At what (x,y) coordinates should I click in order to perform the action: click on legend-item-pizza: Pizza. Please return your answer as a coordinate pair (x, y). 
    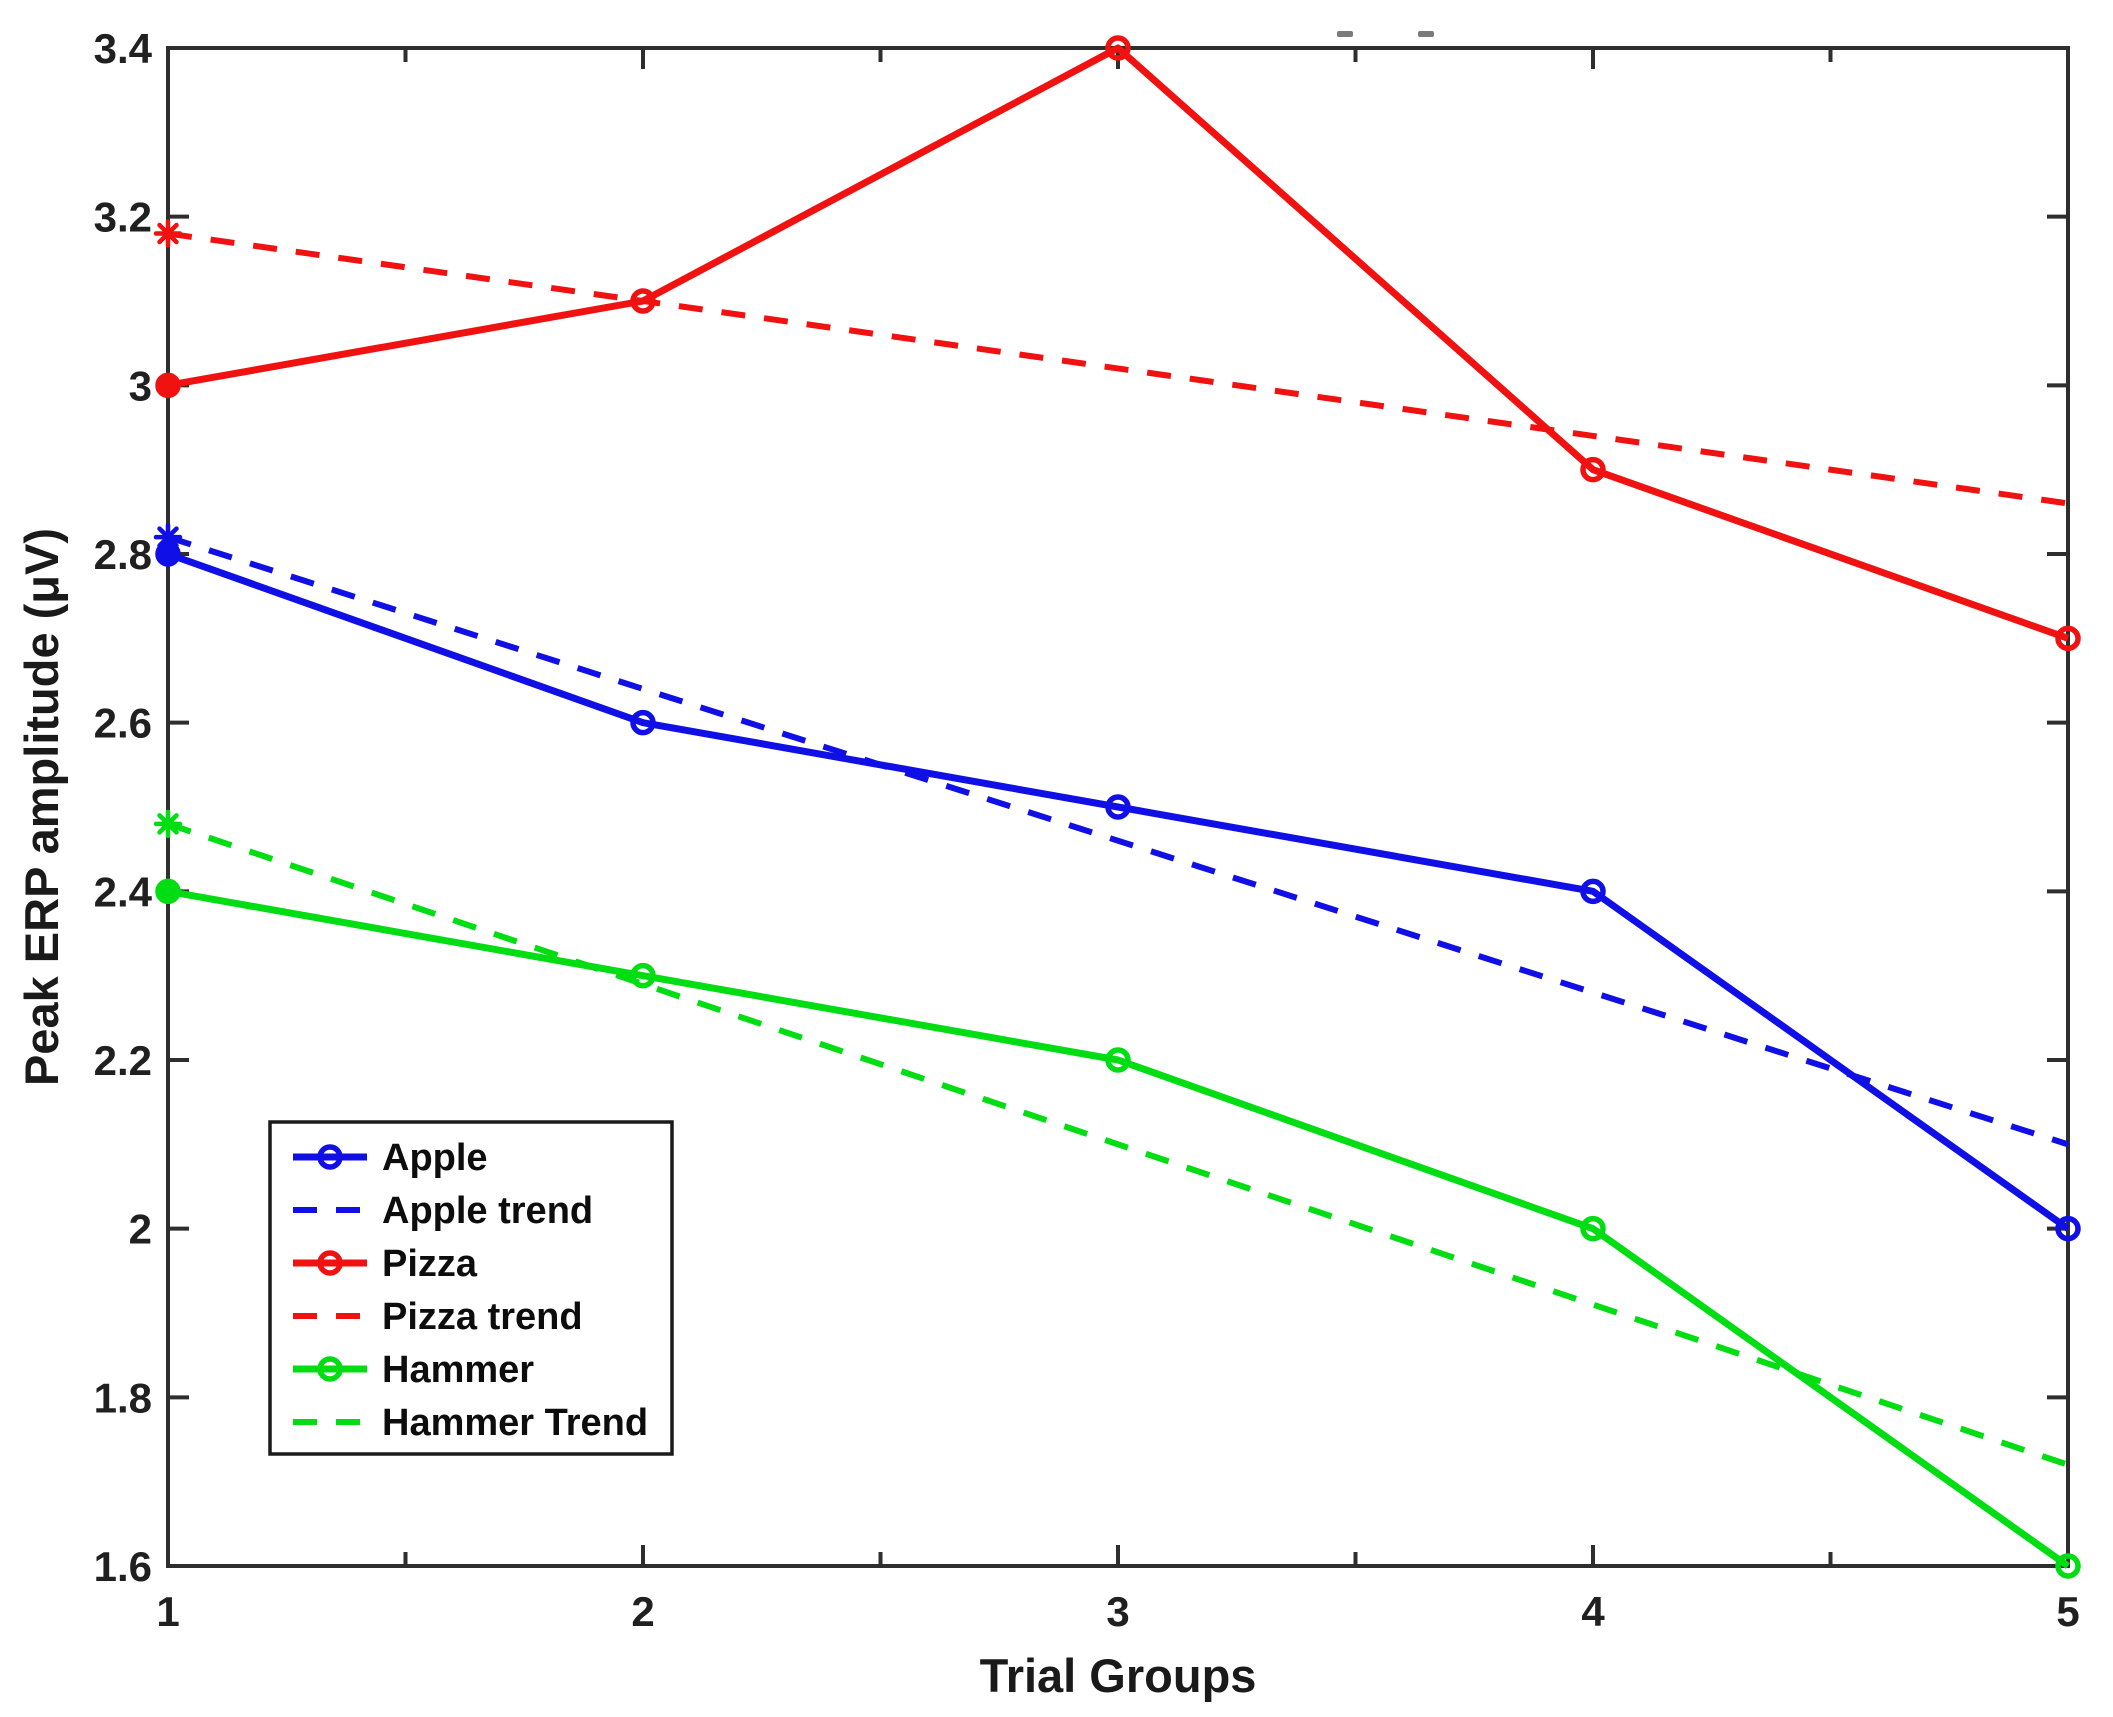
    Looking at the image, I should click on (385, 1264).